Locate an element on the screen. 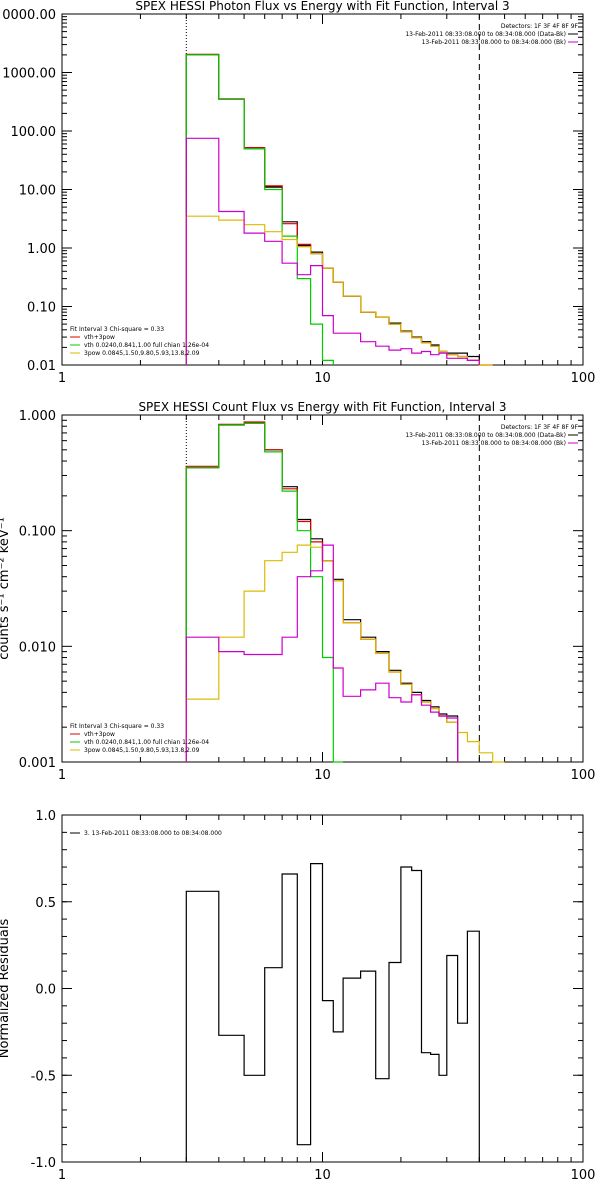  y-tick-label: 0.01 is located at coordinates (41, 366).